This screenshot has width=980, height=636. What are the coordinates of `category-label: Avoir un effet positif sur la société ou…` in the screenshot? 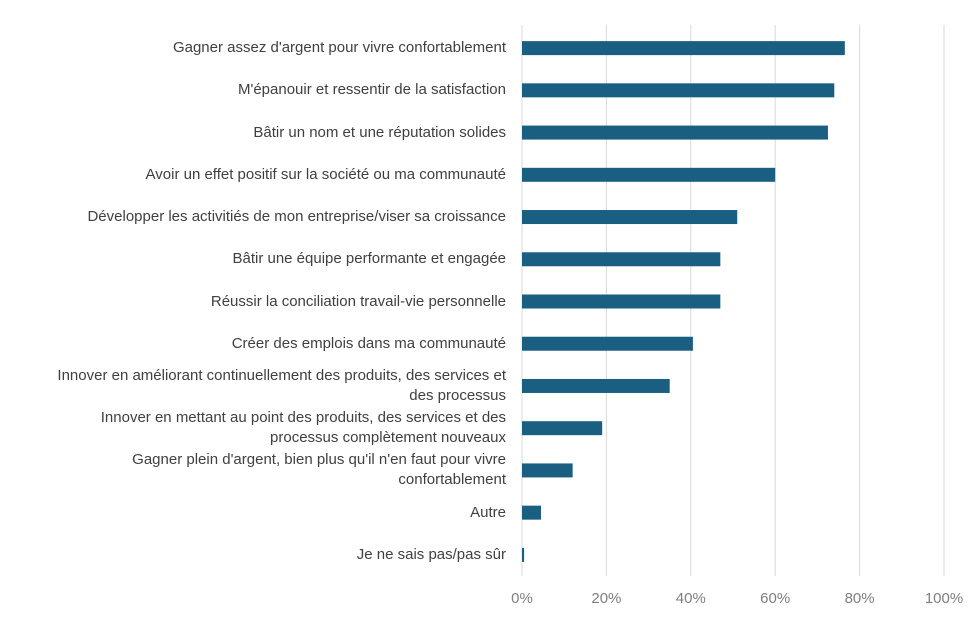 It's located at (325, 174).